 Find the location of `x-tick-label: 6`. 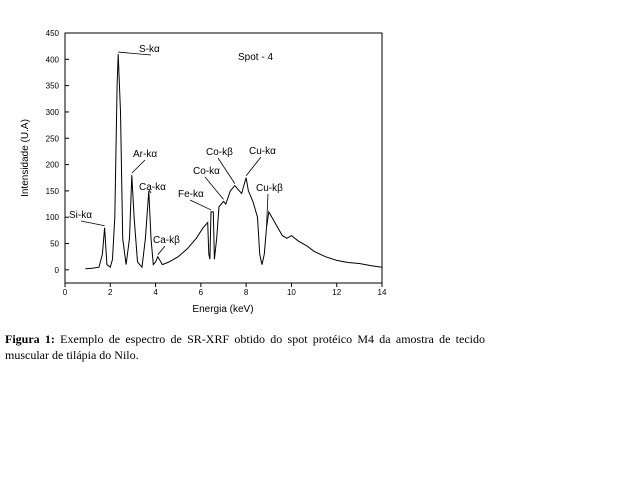

x-tick-label: 6 is located at coordinates (201, 292).